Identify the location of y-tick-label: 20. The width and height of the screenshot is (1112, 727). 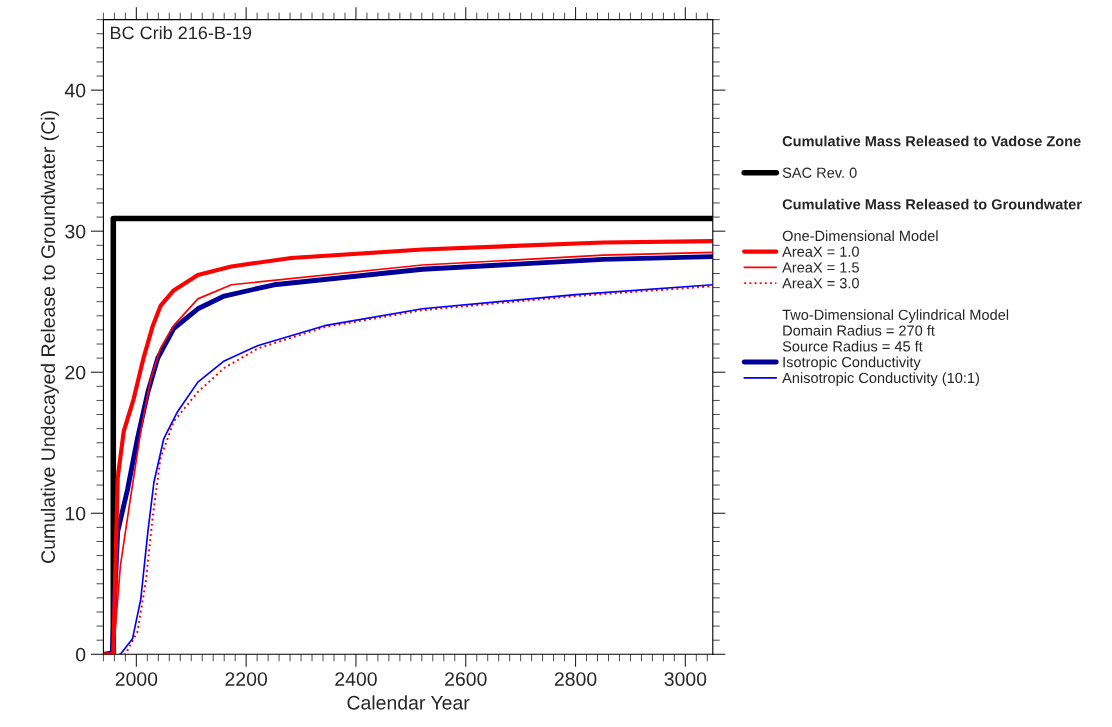
(75, 372).